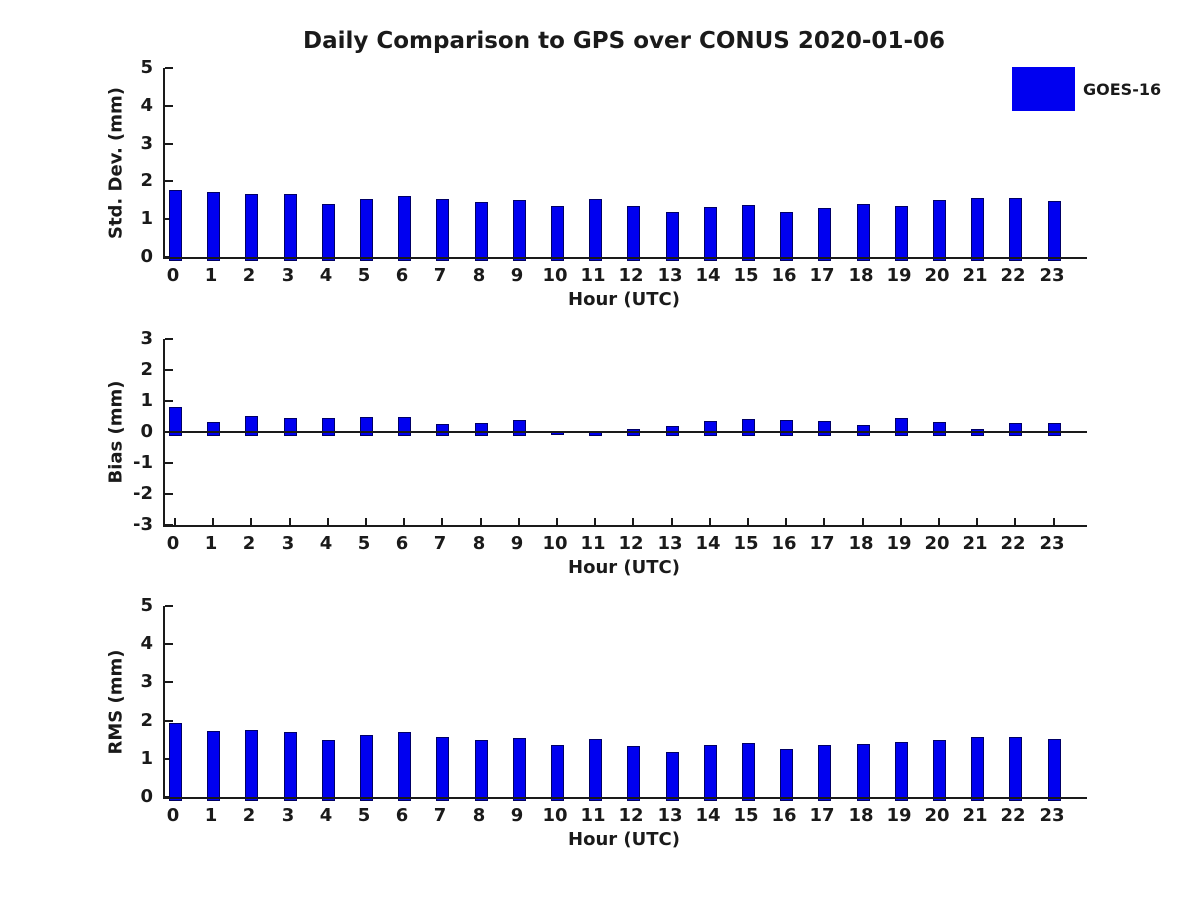 The width and height of the screenshot is (1200, 900). I want to click on x-tick-label: 0, so click(173, 275).